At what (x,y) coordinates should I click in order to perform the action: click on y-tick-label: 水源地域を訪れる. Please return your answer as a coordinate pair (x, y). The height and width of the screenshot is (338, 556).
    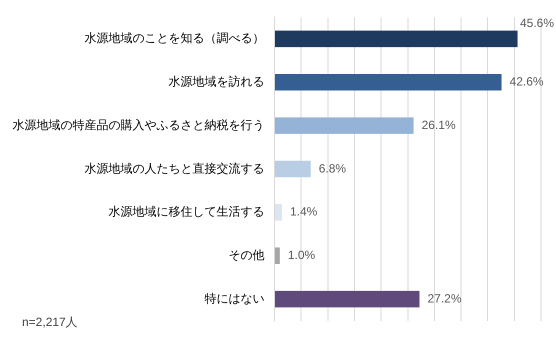
    Looking at the image, I should click on (216, 81).